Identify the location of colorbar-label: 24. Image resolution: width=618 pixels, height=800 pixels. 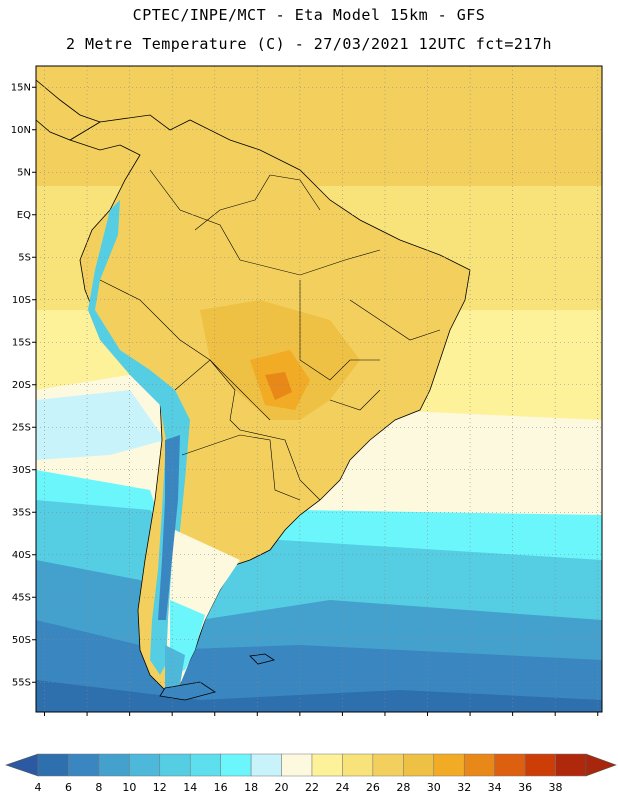
(342, 787).